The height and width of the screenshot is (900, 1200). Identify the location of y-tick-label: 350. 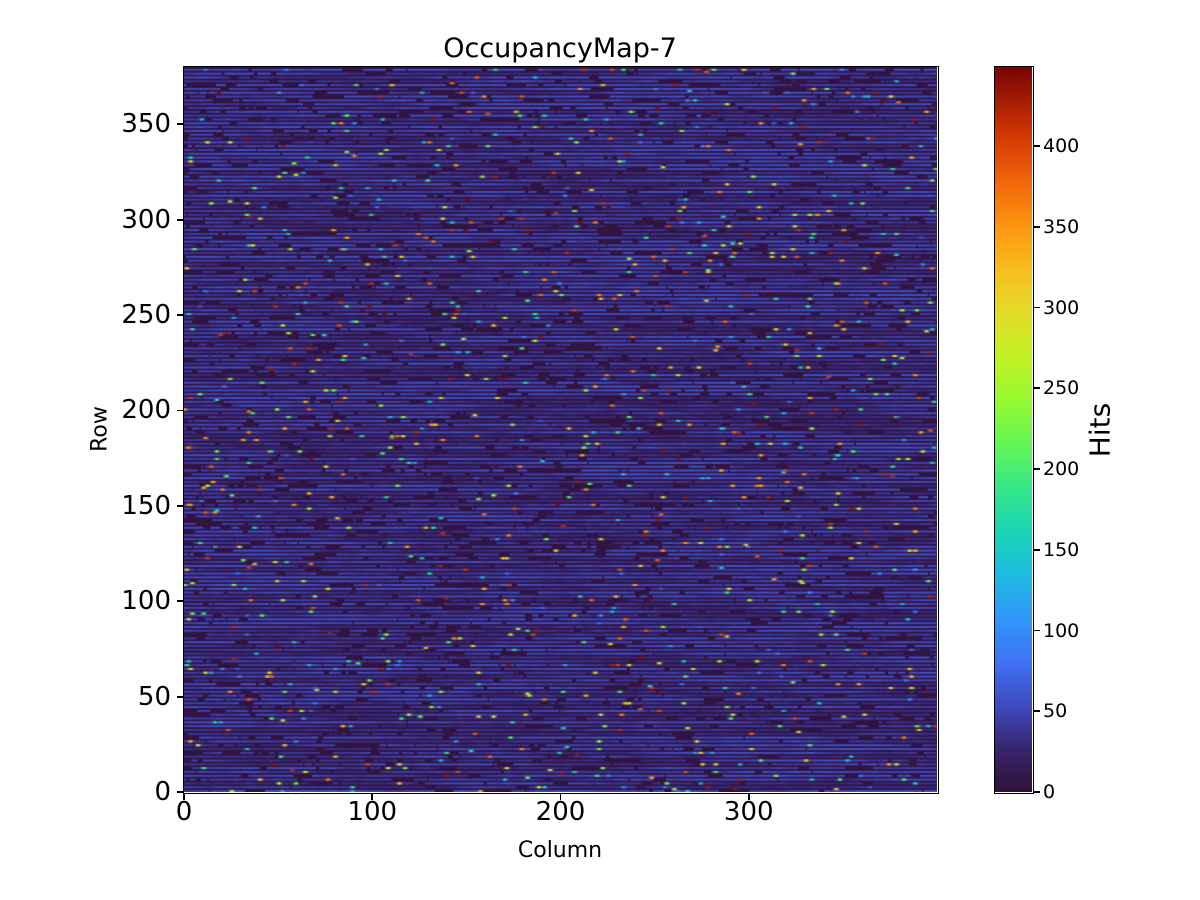
(146, 124).